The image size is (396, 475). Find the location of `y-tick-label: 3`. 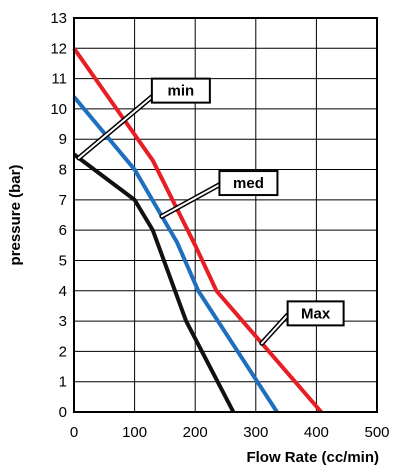

y-tick-label: 3 is located at coordinates (63, 321).